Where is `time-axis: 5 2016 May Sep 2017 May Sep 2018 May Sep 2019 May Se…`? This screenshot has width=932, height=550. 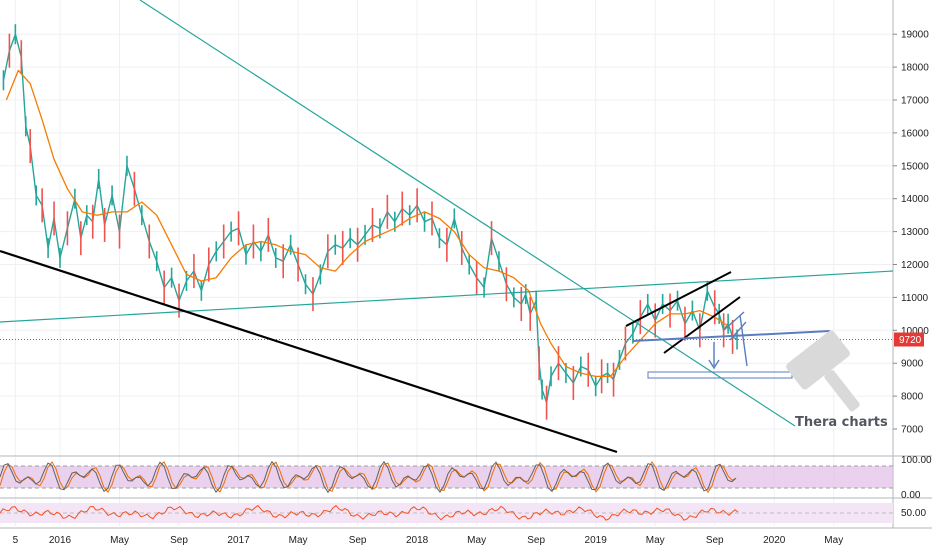 time-axis: 5 2016 May Sep 2017 May Sep 2018 May Sep 2019 May Se… is located at coordinates (428, 540).